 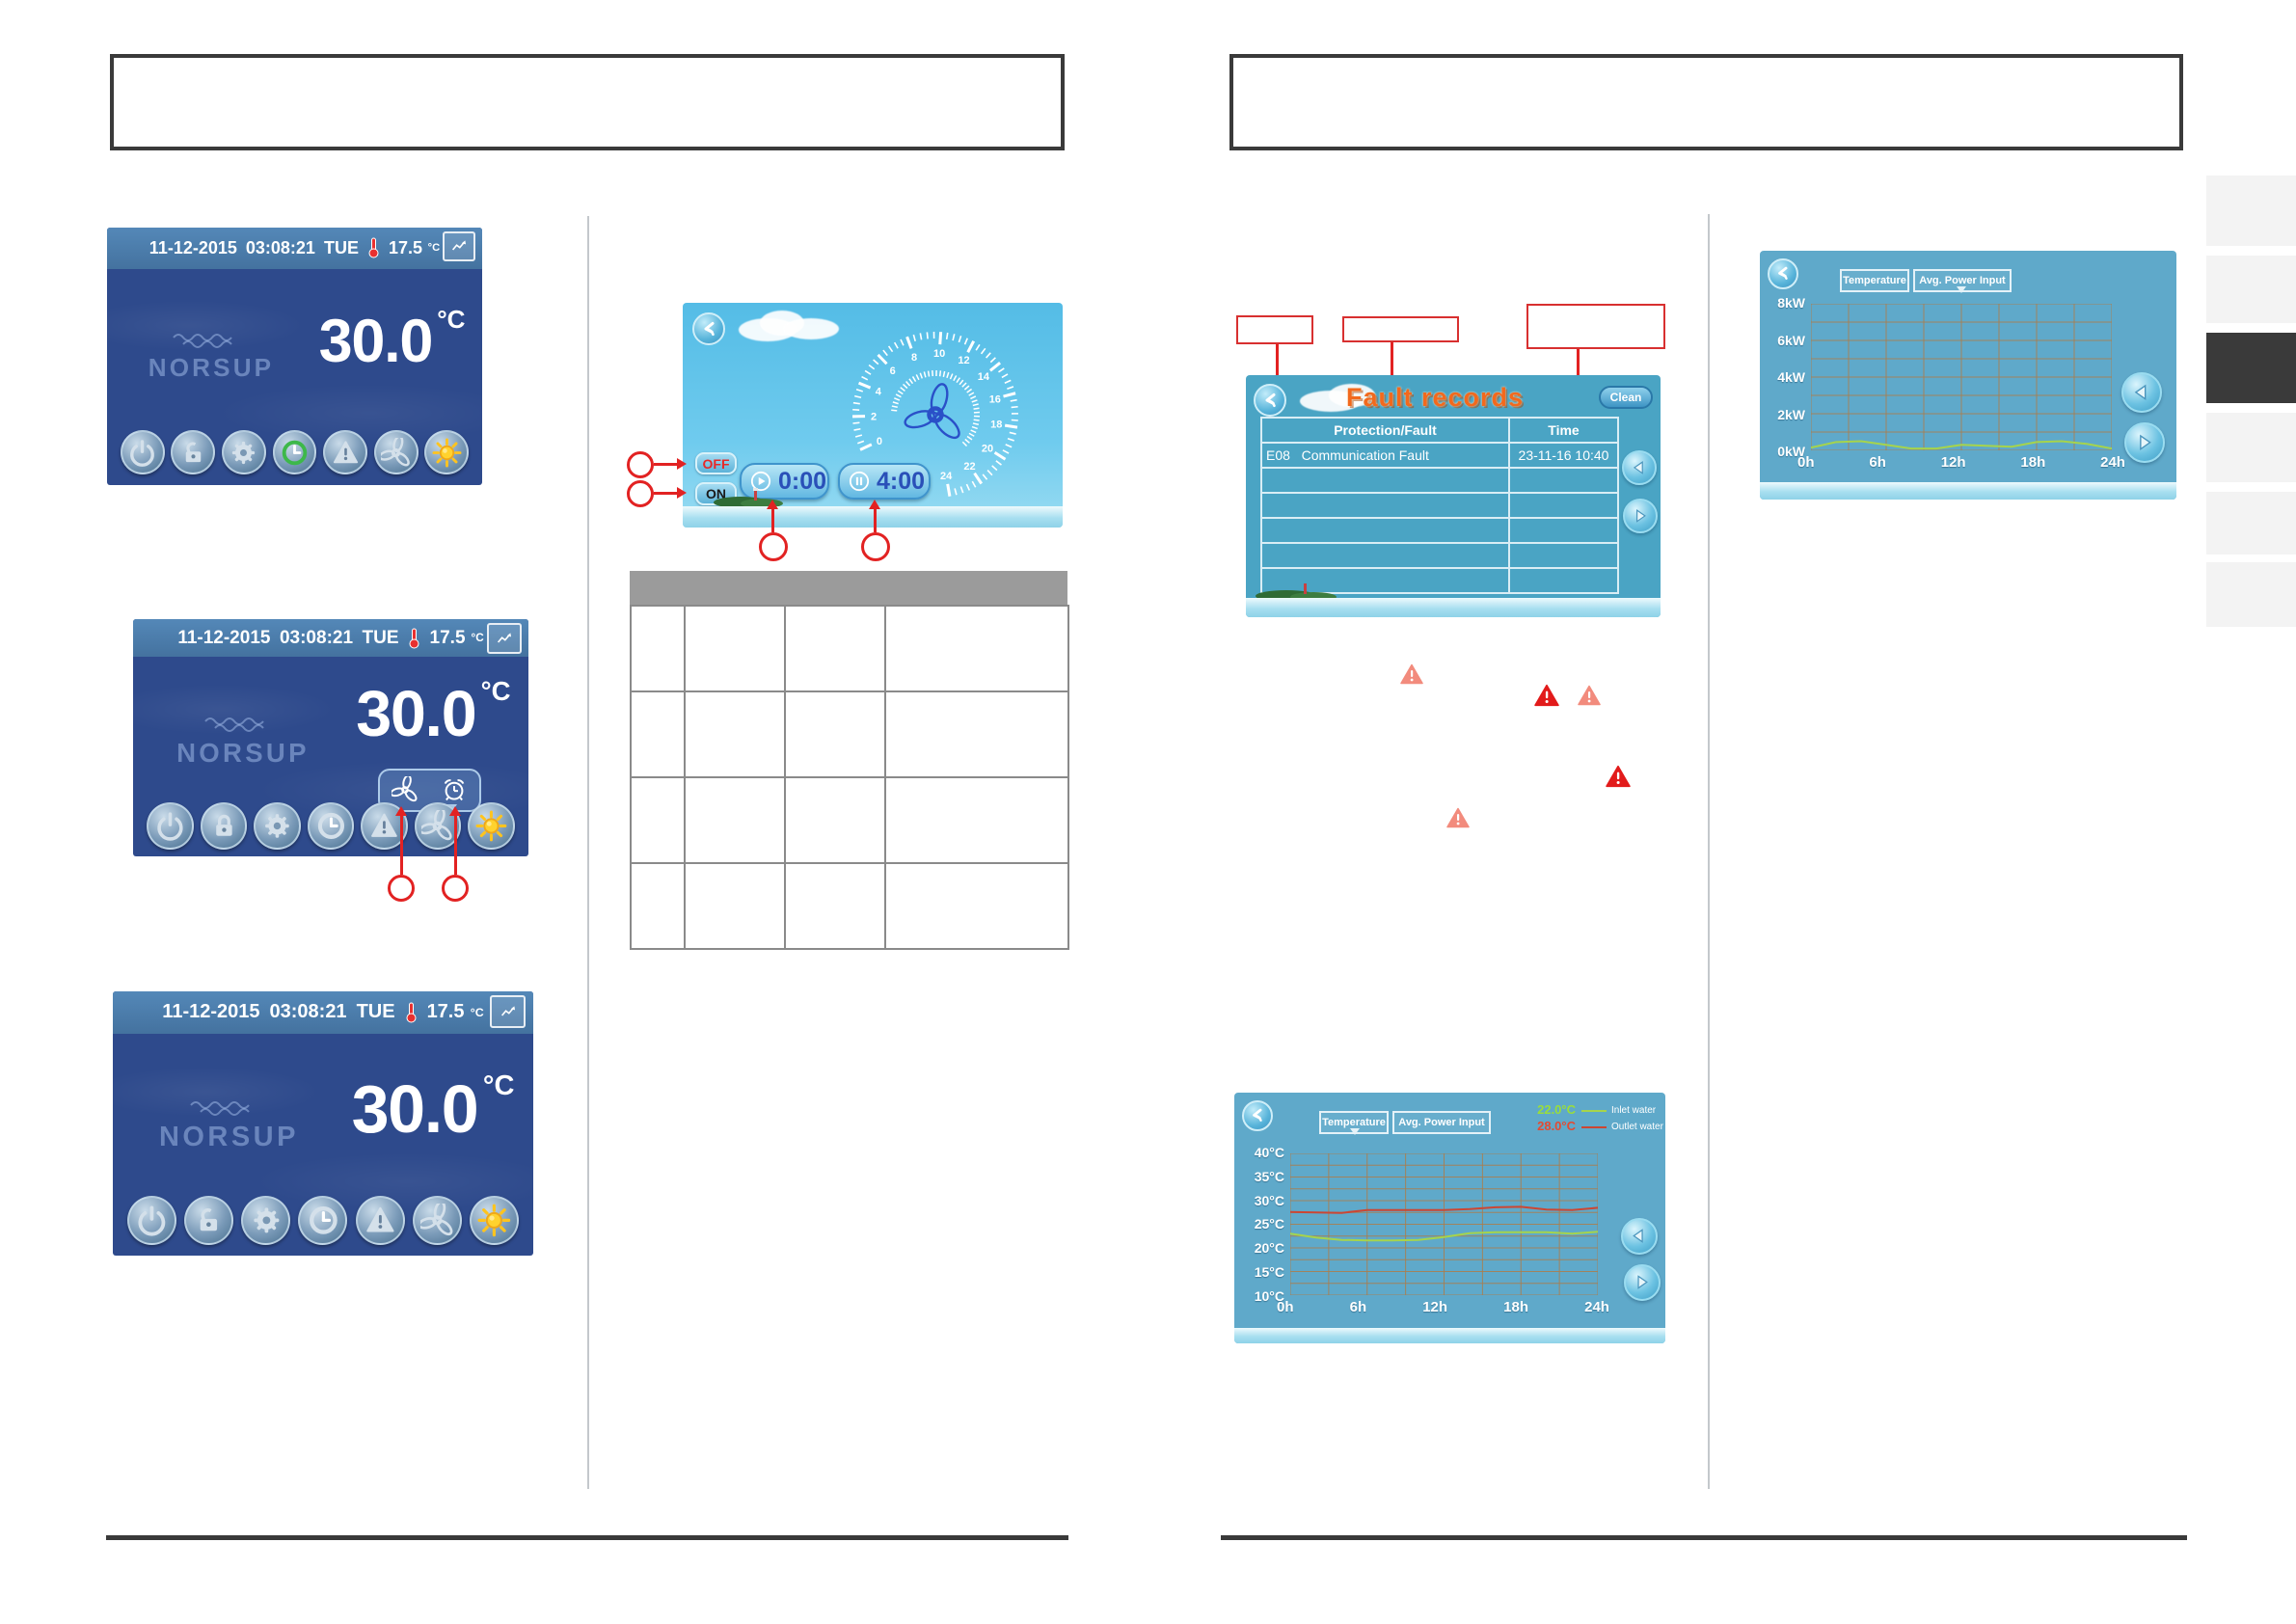 What do you see at coordinates (376, 342) in the screenshot?
I see `water-temp-value: 30.0` at bounding box center [376, 342].